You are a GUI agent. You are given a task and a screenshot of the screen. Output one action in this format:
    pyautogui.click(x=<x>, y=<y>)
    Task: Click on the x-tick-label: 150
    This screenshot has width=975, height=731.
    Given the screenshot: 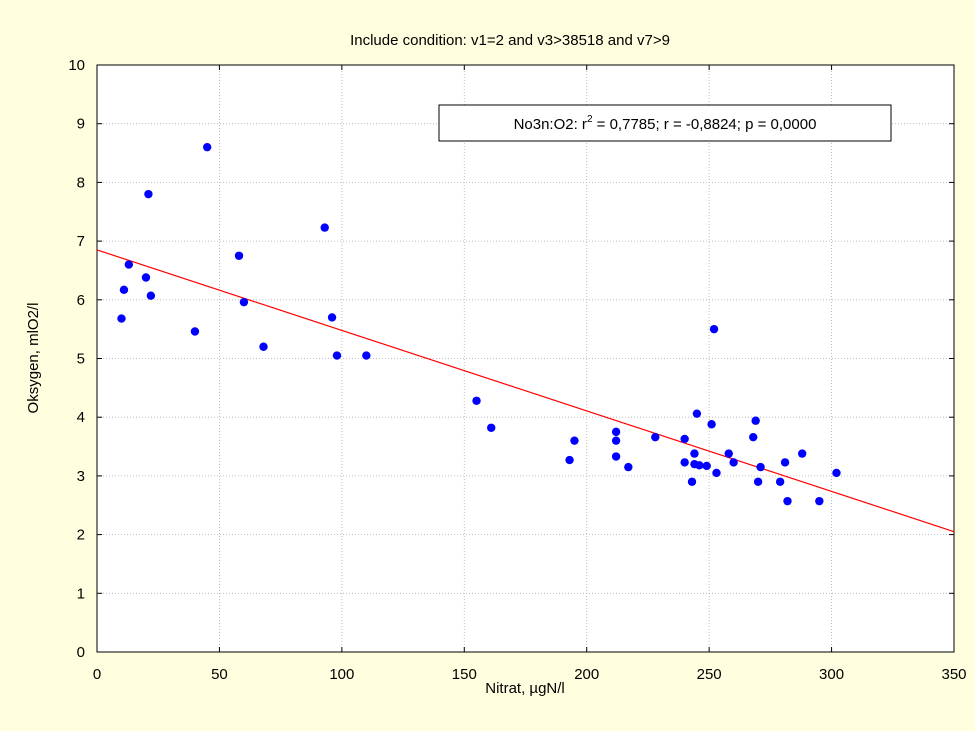 What is the action you would take?
    pyautogui.click(x=464, y=674)
    